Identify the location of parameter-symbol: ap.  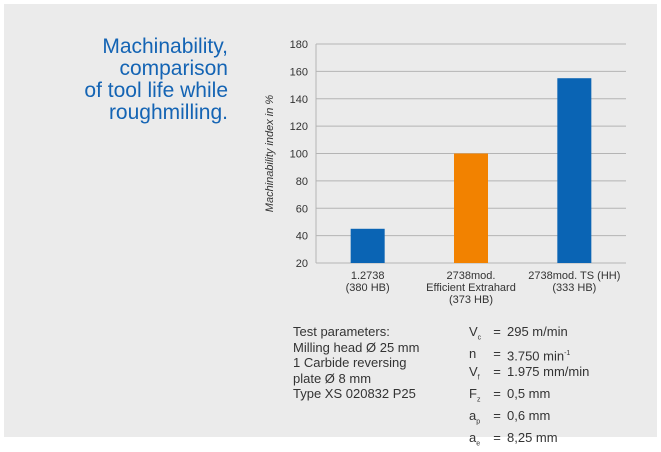
(475, 417).